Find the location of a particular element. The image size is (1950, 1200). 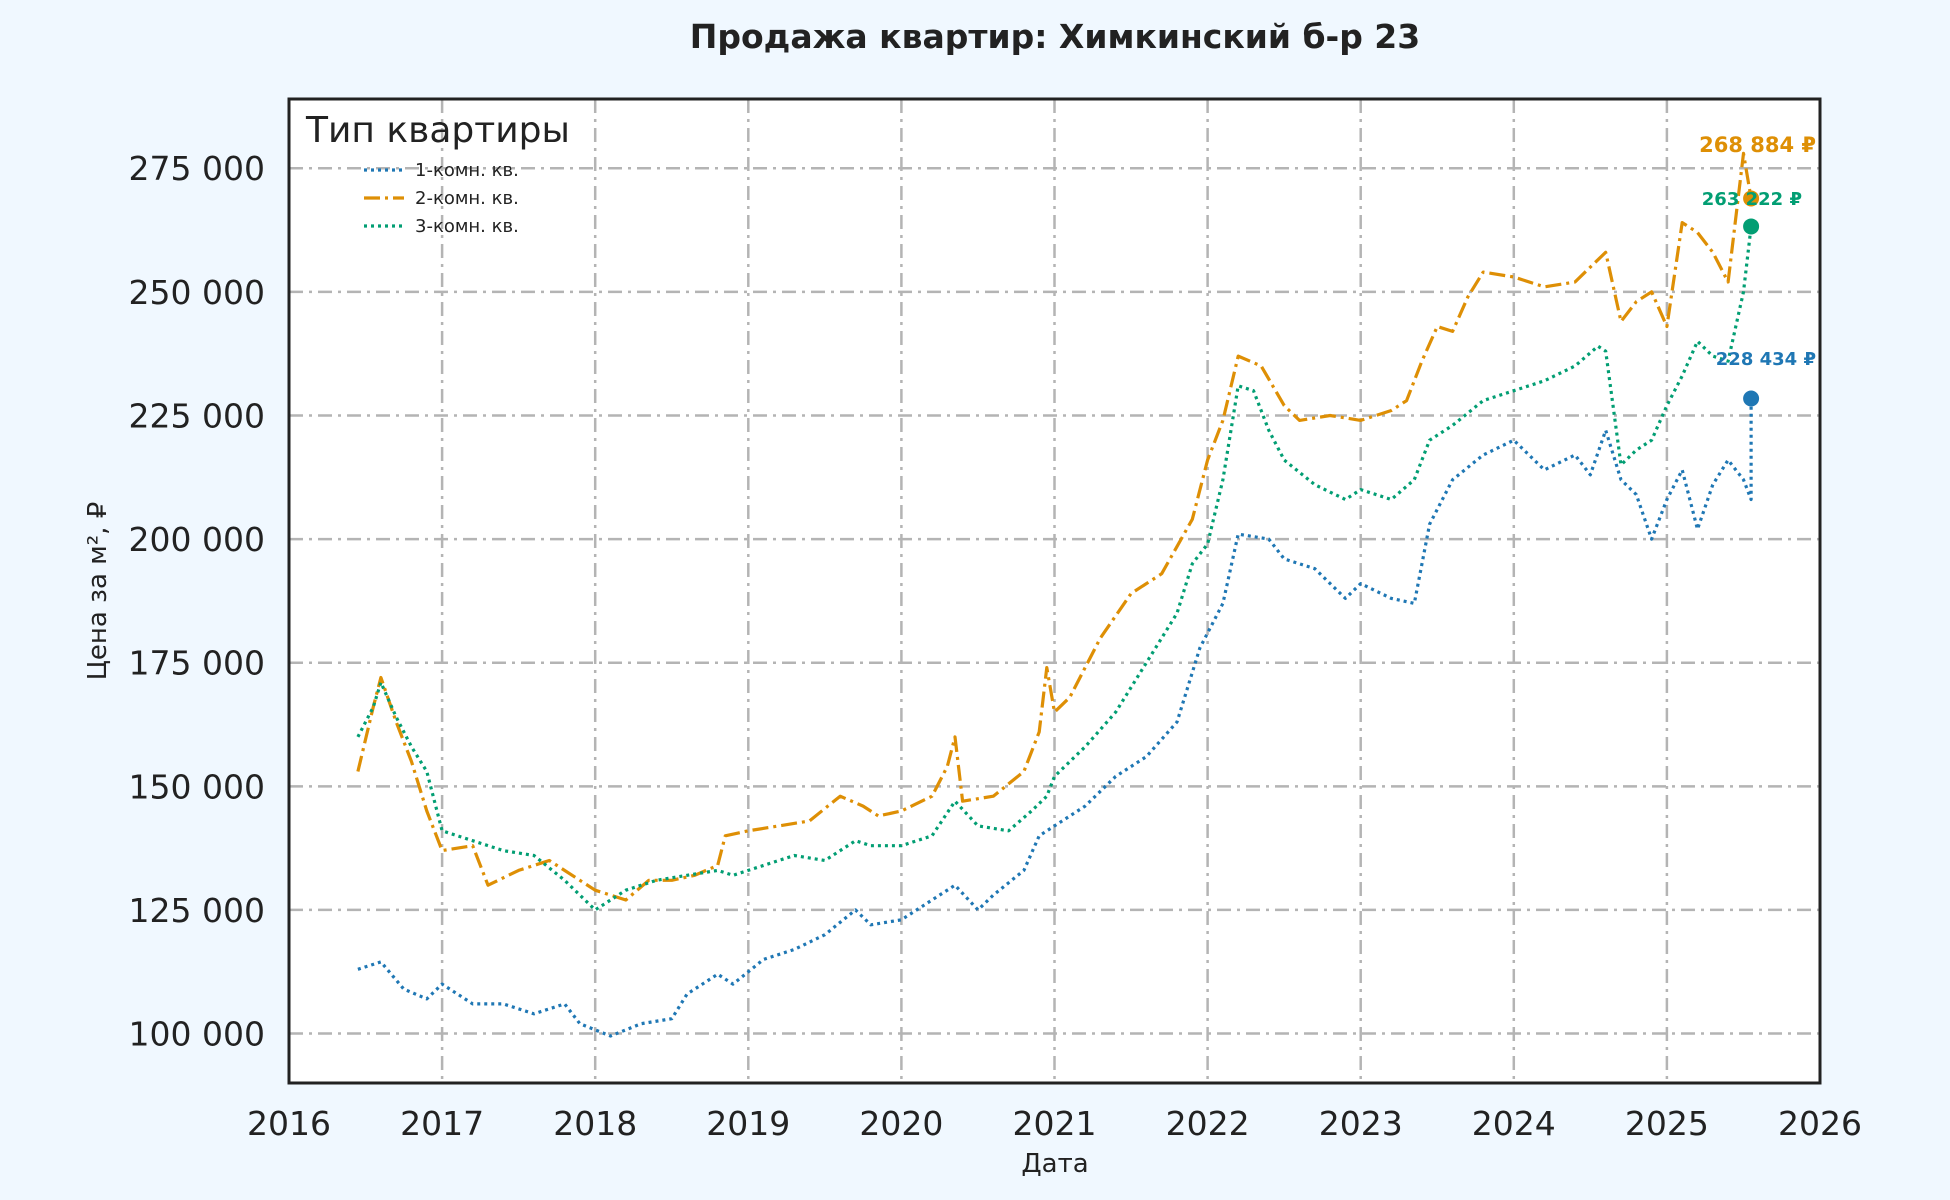

y-tick-label: 175 000 is located at coordinates (197, 663).